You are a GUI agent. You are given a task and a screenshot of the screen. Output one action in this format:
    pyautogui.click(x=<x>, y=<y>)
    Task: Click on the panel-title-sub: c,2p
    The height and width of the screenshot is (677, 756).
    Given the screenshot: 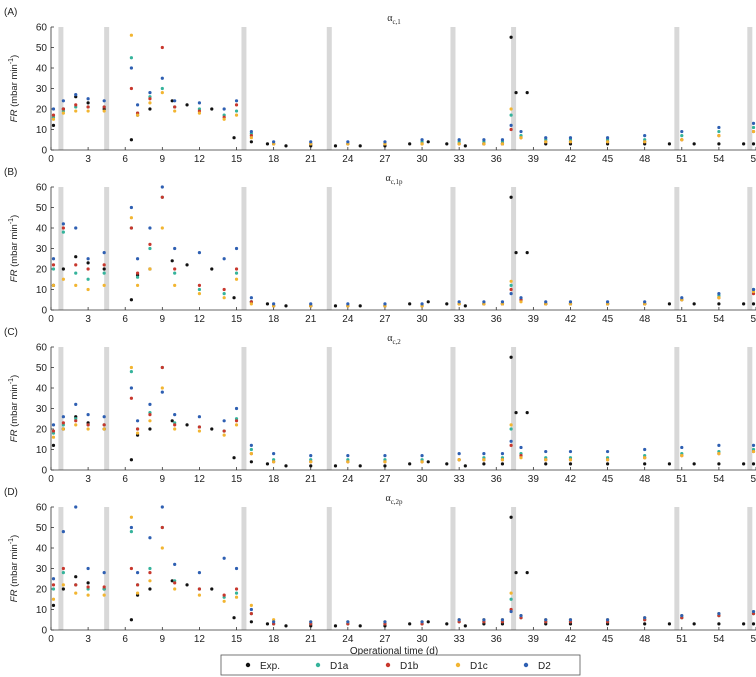 What is the action you would take?
    pyautogui.click(x=397, y=502)
    